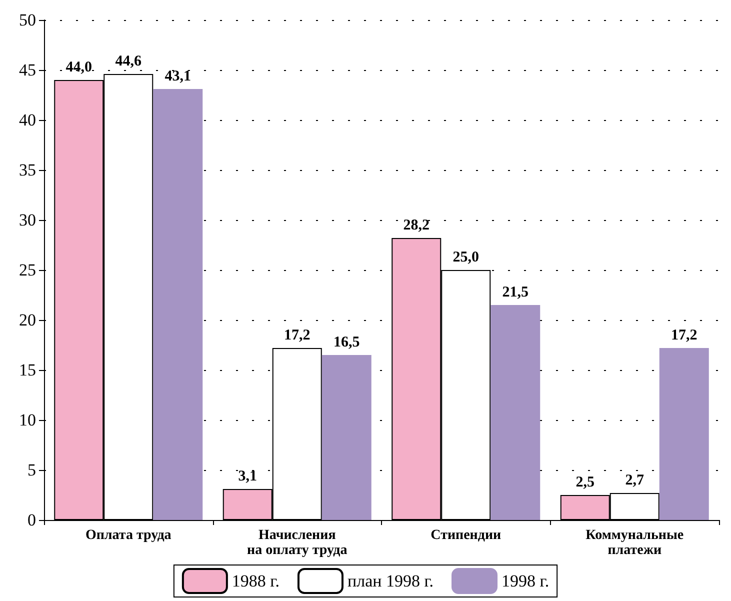 Image resolution: width=731 pixels, height=601 pixels. What do you see at coordinates (585, 482) in the screenshot?
I see `data-label: 2,5` at bounding box center [585, 482].